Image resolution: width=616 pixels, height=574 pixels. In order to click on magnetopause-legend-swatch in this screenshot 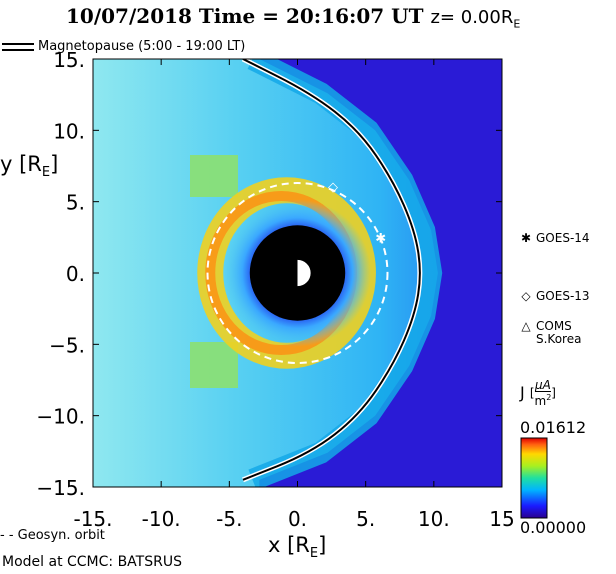, I will do `click(18, 46)`.